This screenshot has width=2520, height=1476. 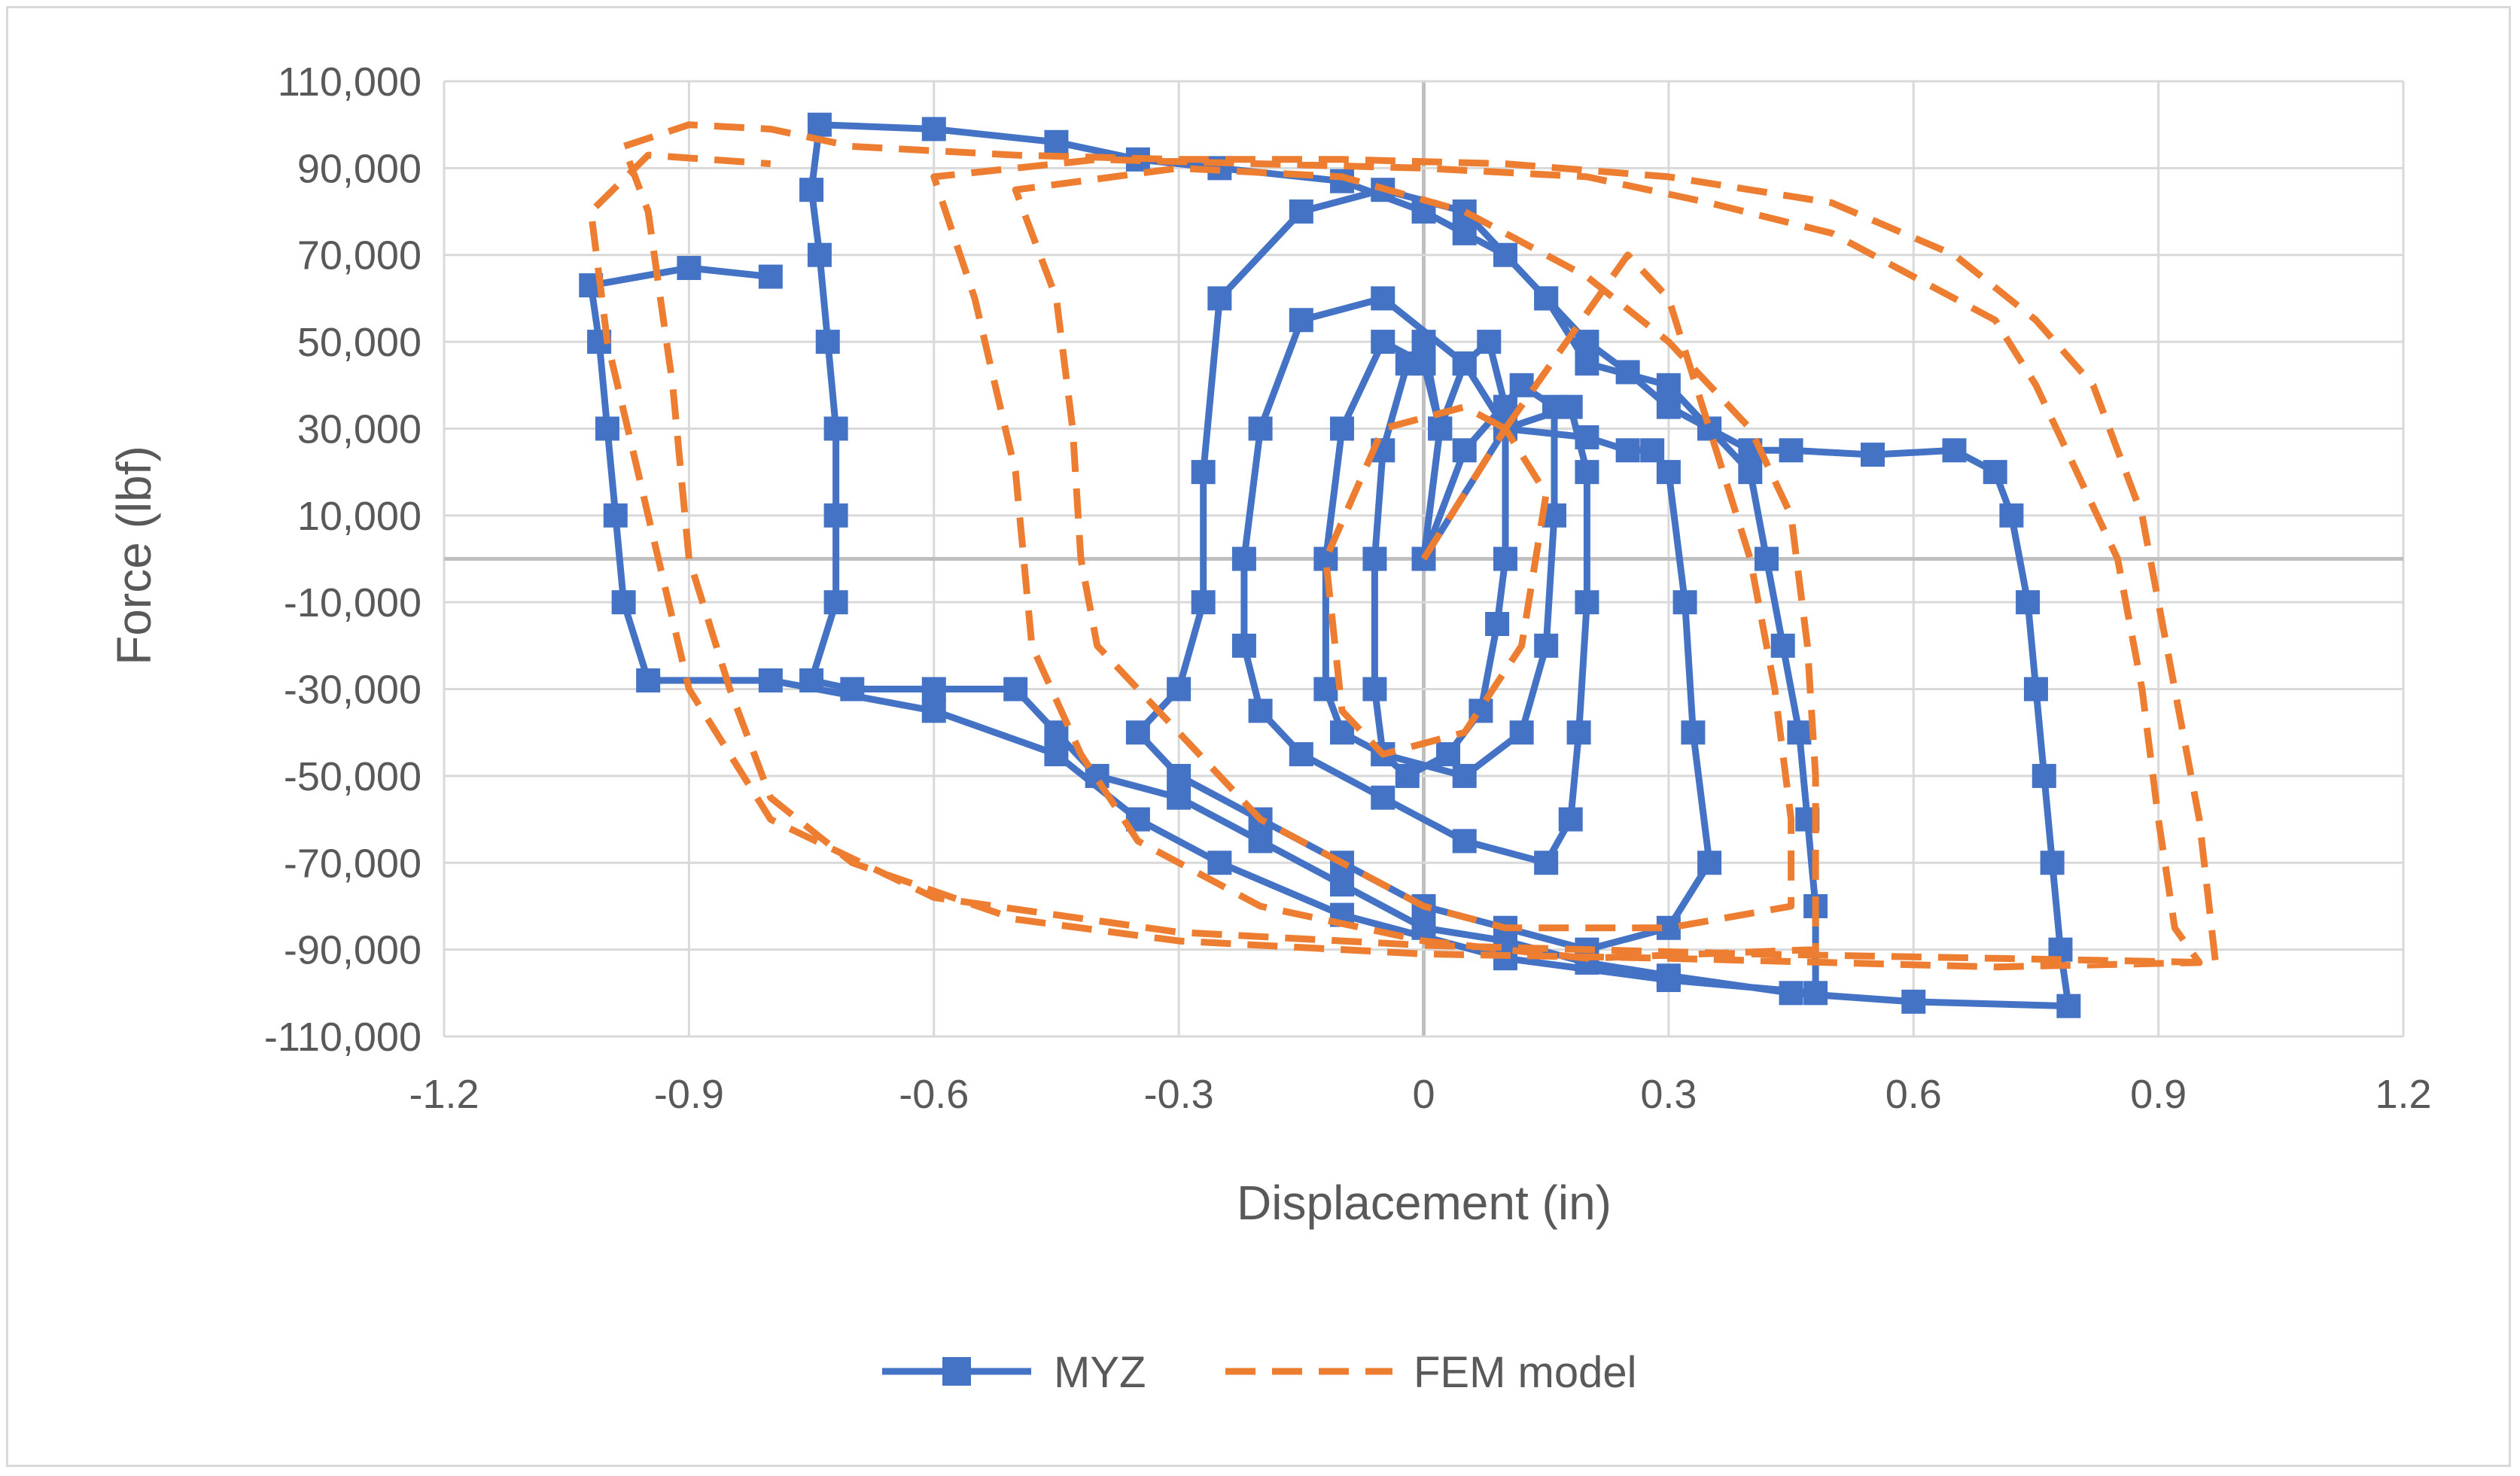 I want to click on y-tick-label: -90,000, so click(x=353, y=950).